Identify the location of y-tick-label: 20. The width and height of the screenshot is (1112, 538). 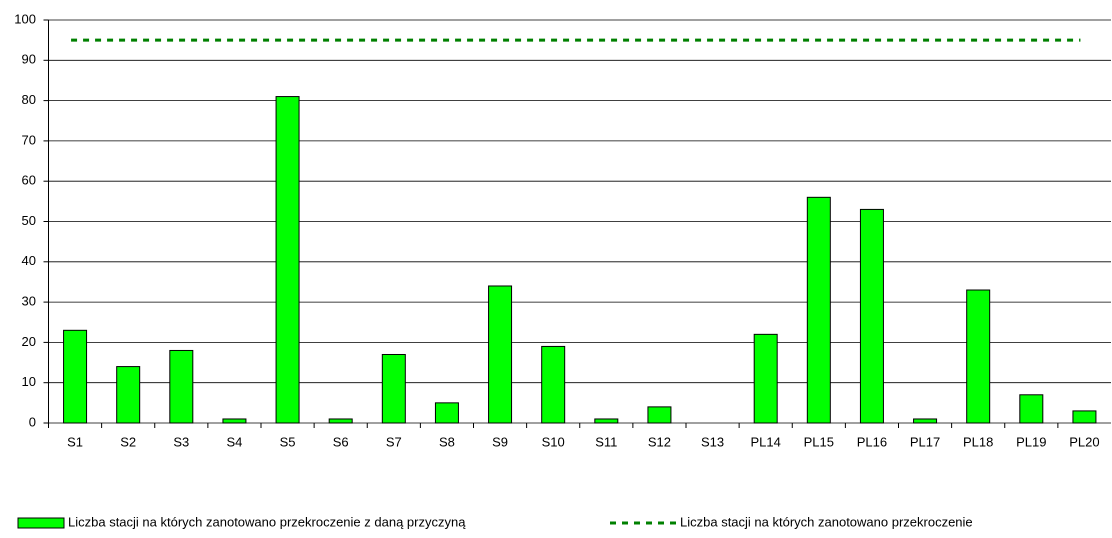
(29, 341).